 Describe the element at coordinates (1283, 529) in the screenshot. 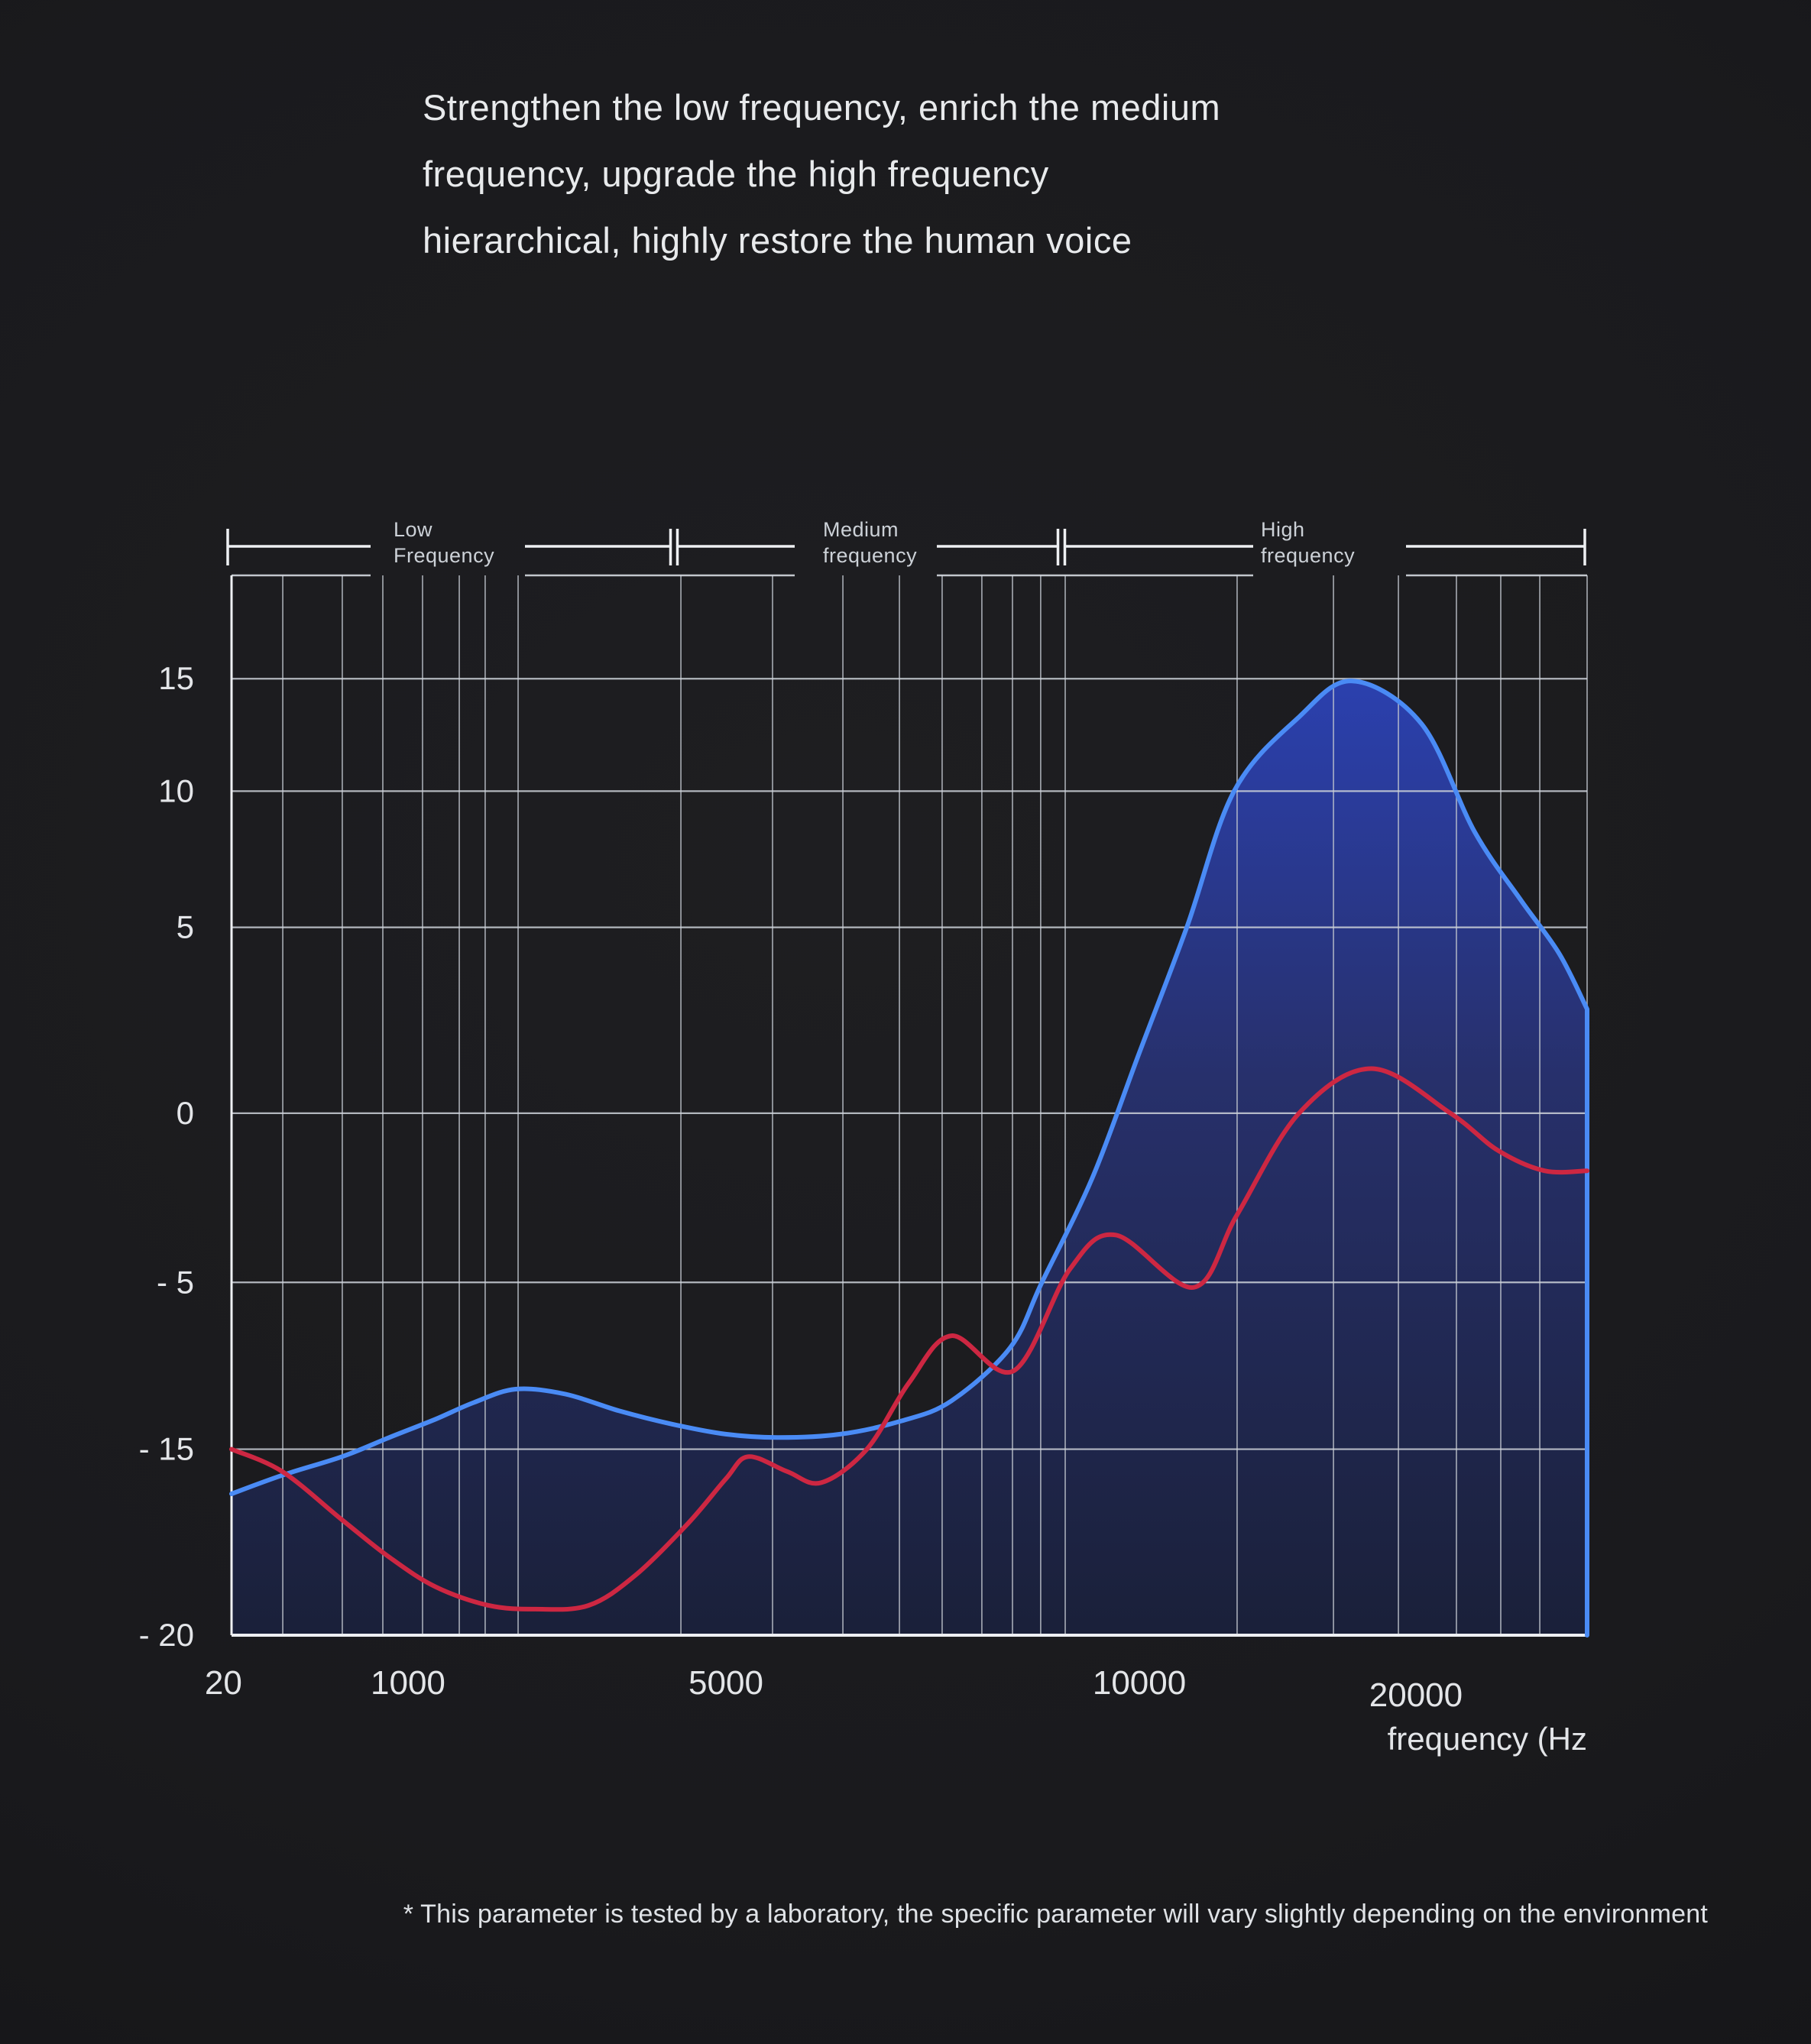

I see `band-label-line1: High` at that location.